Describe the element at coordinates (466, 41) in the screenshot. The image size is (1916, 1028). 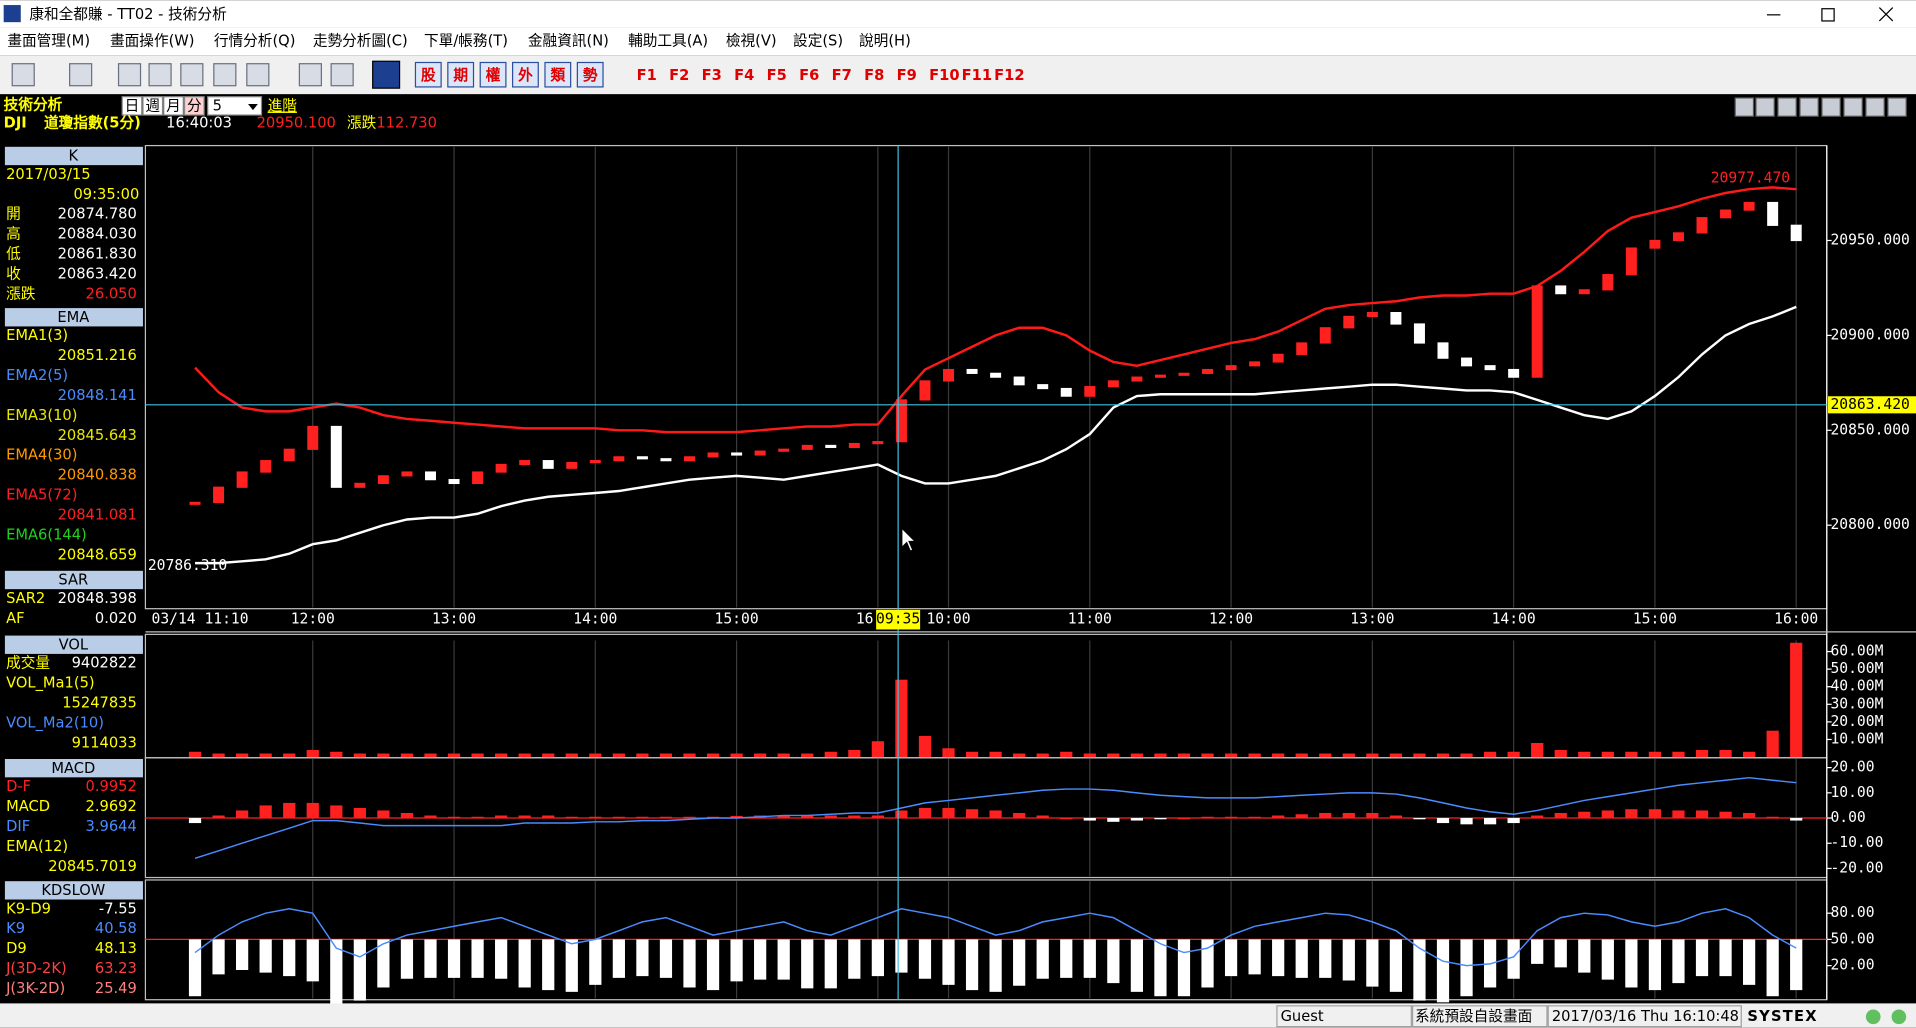
I see `menu-item: 下單/帳務(T)` at that location.